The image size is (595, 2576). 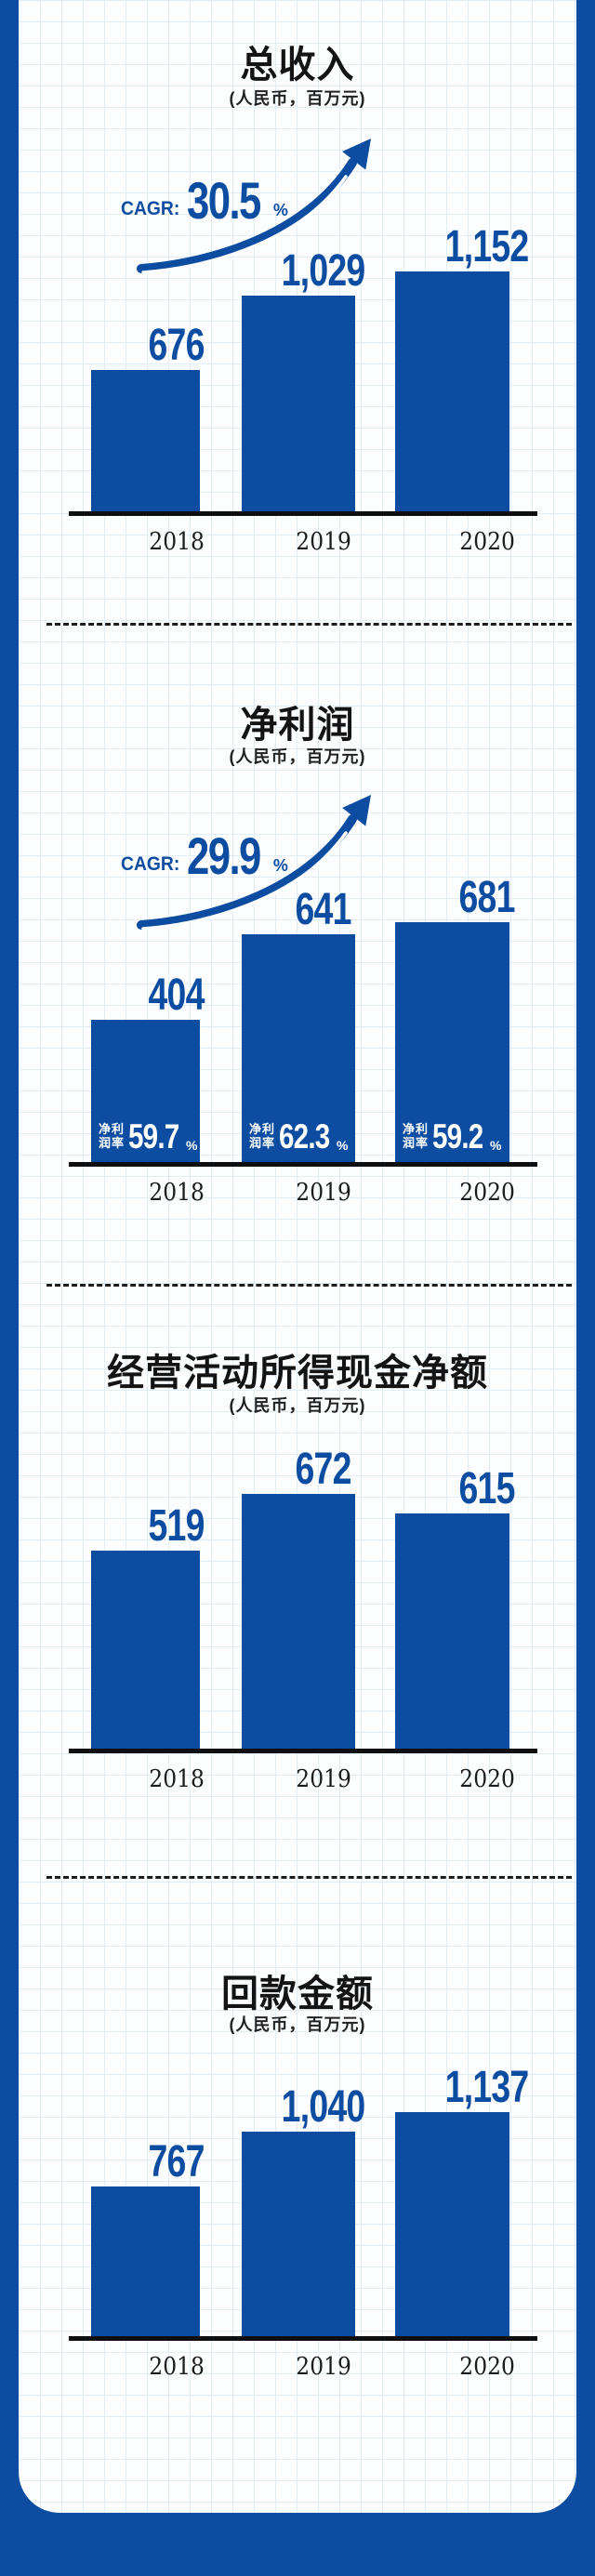 I want to click on bar-value-label: 404, so click(x=176, y=995).